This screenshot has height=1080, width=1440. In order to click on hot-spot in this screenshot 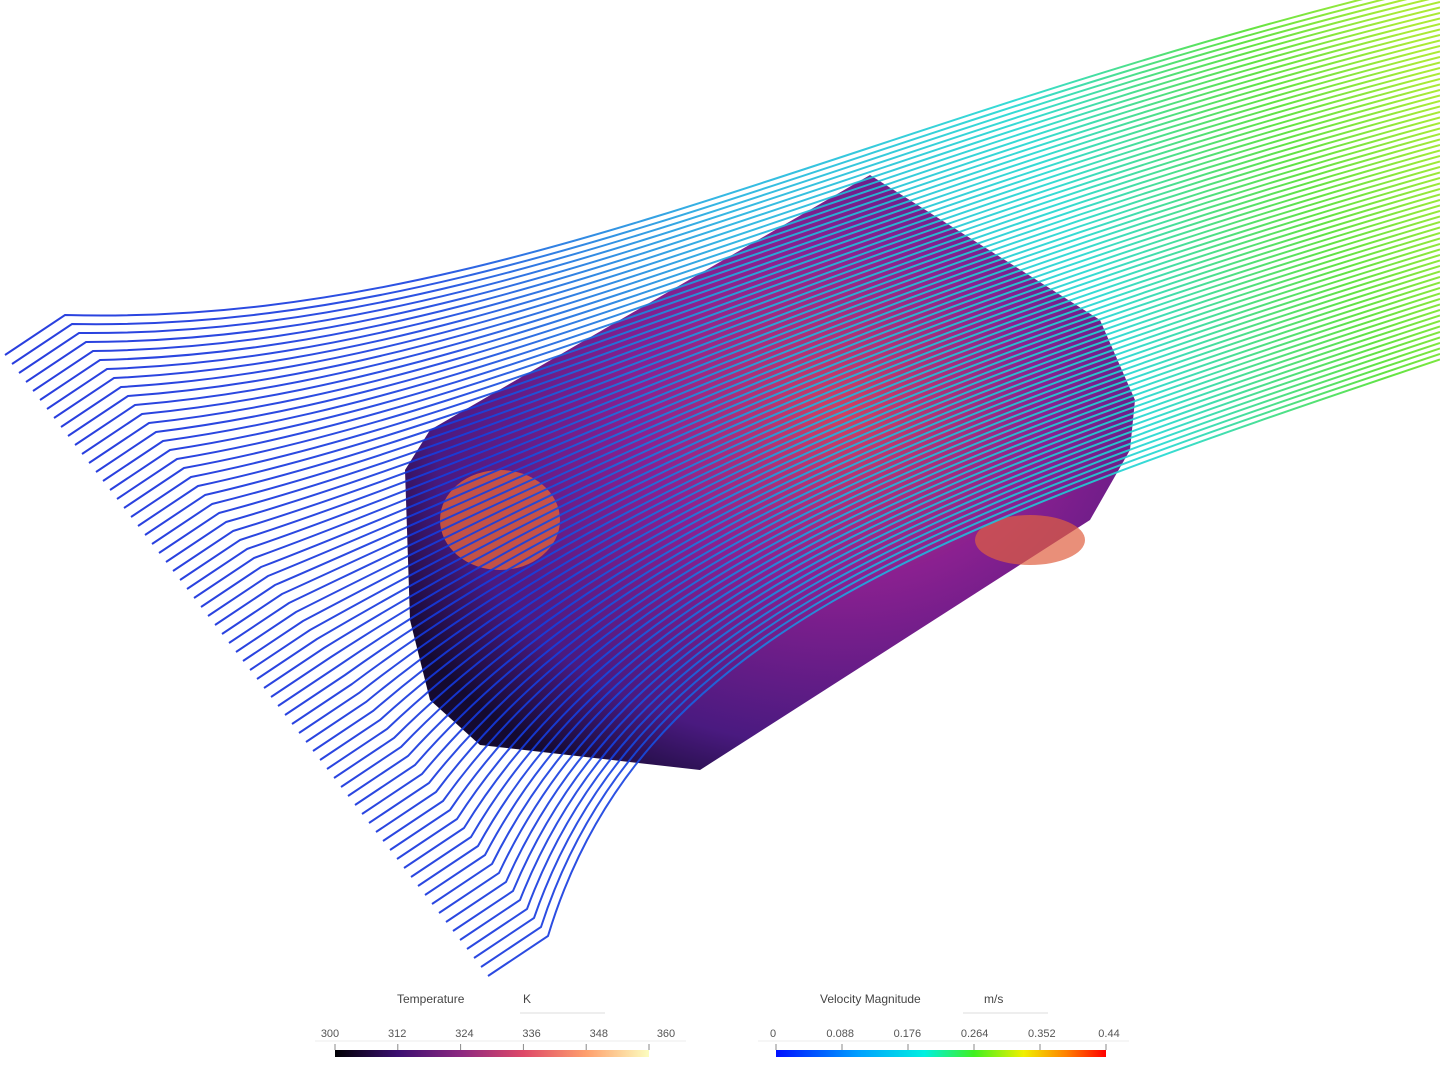, I will do `click(1030, 540)`.